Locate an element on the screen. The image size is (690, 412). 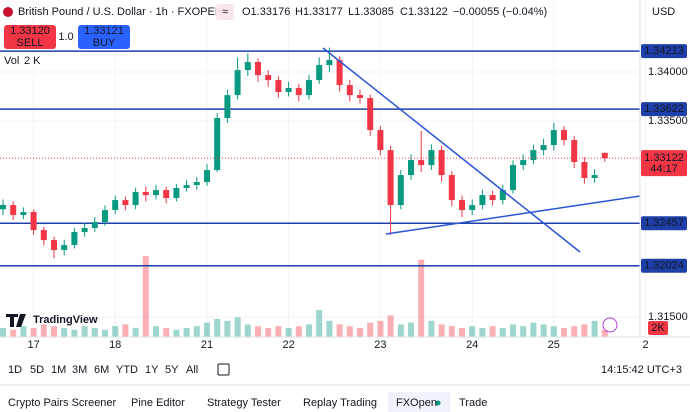
level-label: 1.32024 is located at coordinates (664, 266).